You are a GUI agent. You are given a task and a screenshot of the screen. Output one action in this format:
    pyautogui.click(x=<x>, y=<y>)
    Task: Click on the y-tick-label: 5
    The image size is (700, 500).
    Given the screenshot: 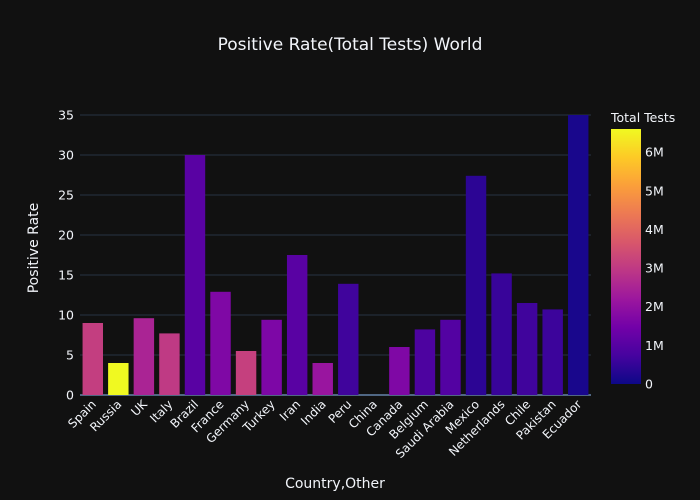 What is the action you would take?
    pyautogui.click(x=70, y=355)
    